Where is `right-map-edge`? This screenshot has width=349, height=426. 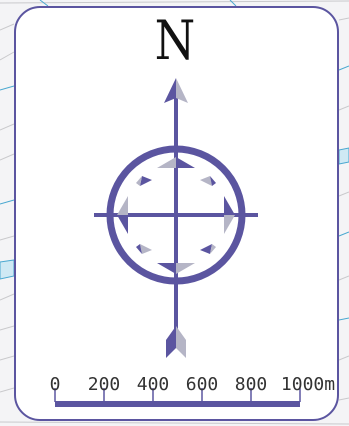 right-map-edge is located at coordinates (343, 209).